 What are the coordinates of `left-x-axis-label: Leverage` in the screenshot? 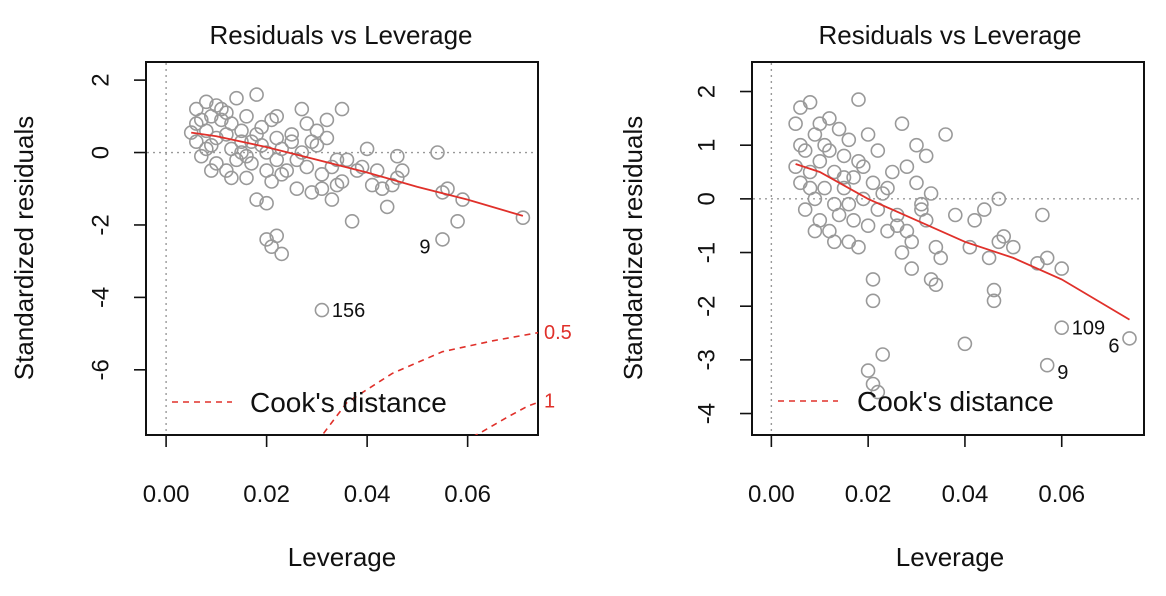 It's located at (342, 557).